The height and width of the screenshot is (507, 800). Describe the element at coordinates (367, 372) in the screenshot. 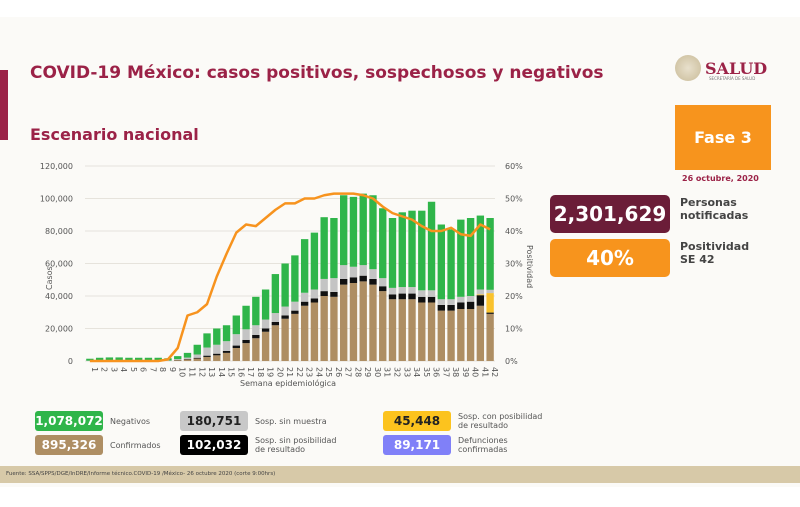

I see `x-tick-label: 29` at that location.